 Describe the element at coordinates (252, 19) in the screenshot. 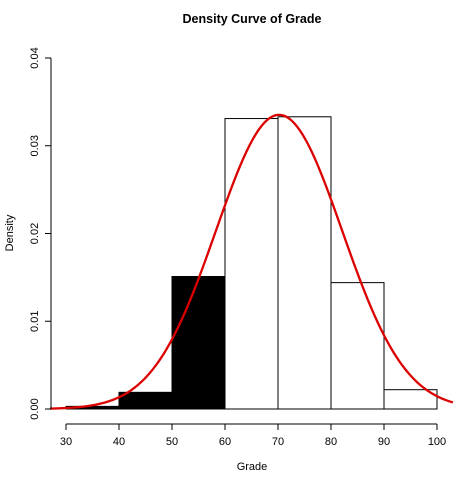

I see `chart-title: Density Curve of Grade` at that location.